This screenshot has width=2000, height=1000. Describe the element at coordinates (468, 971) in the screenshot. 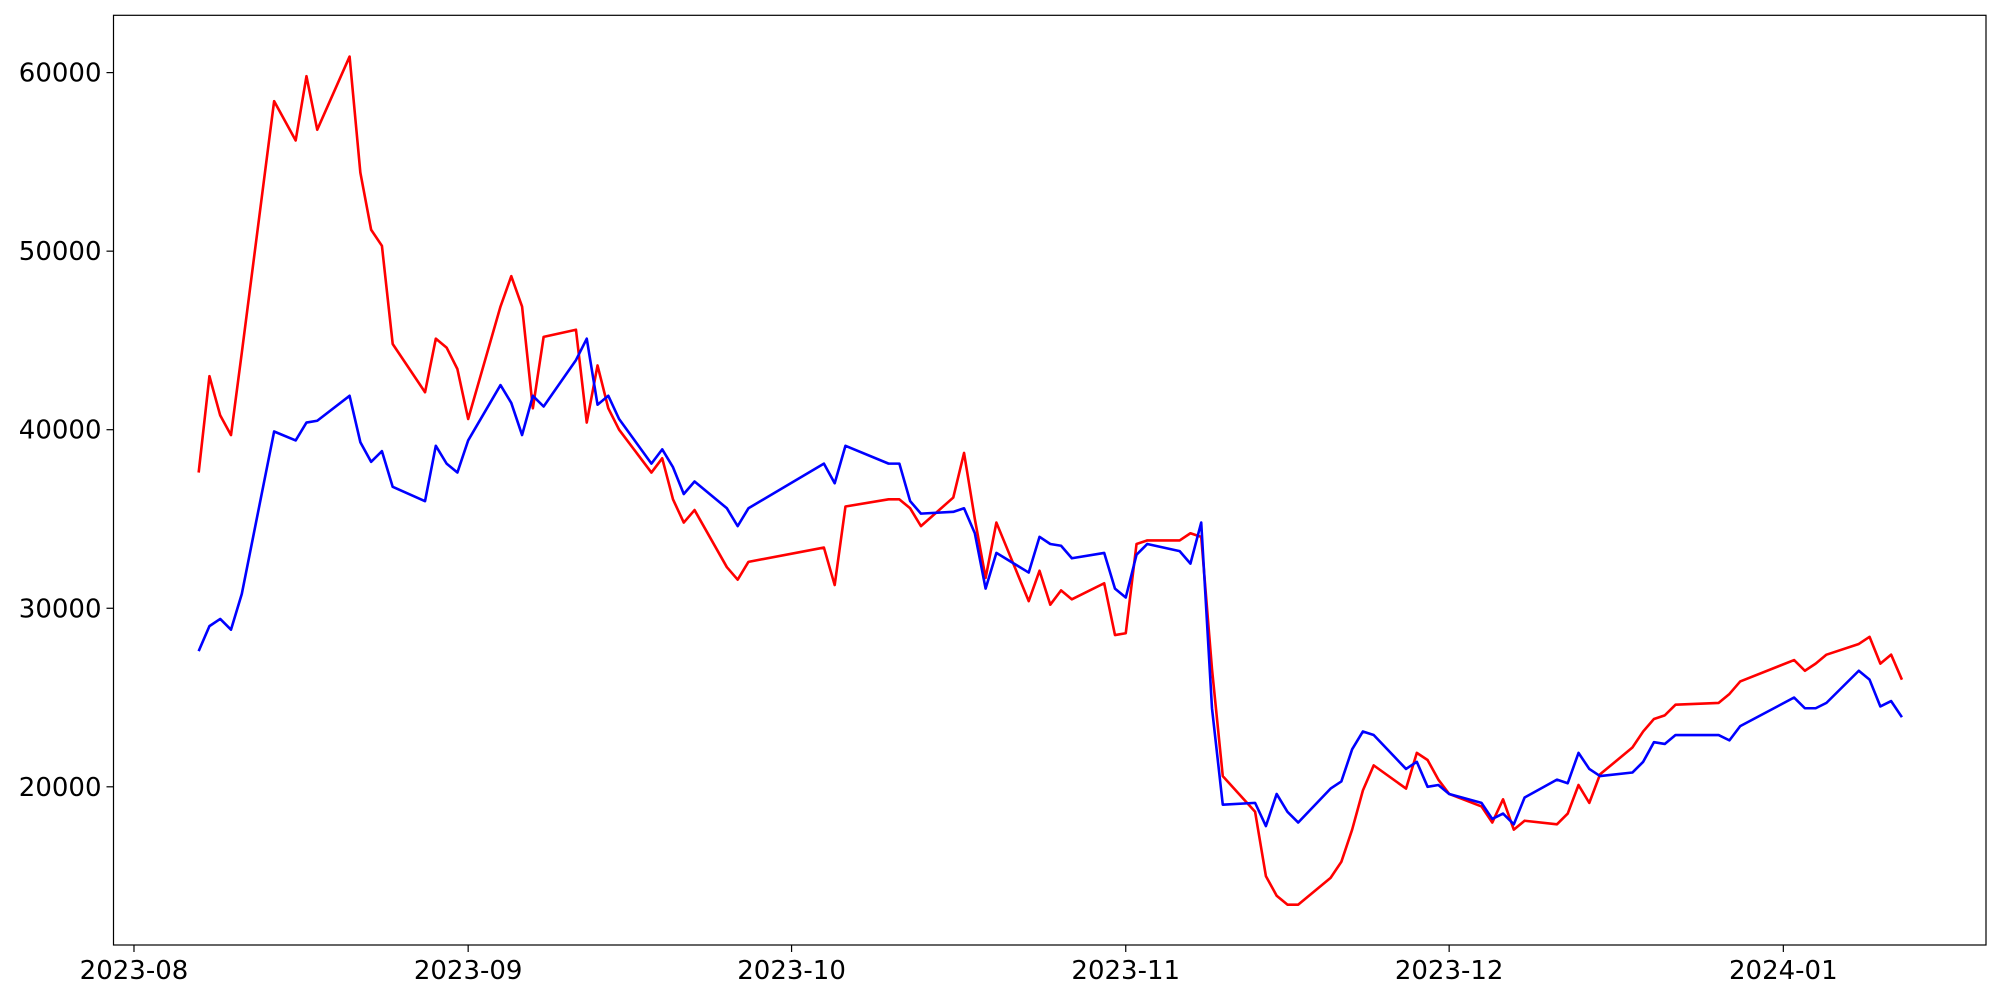

I see `x-tick-label: 2023-09` at that location.